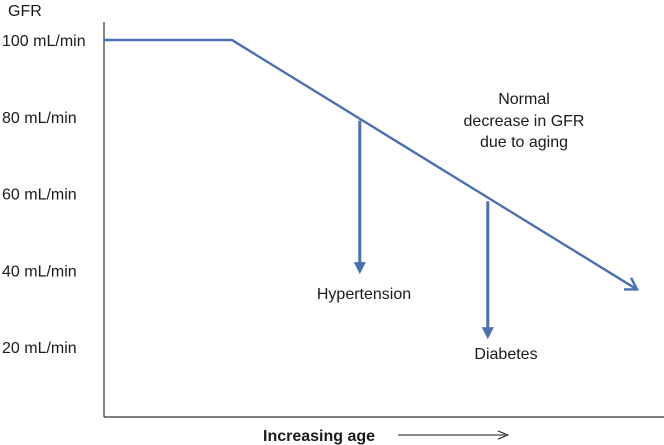 The width and height of the screenshot is (664, 445). I want to click on x-axis-title: Increasing age, so click(319, 436).